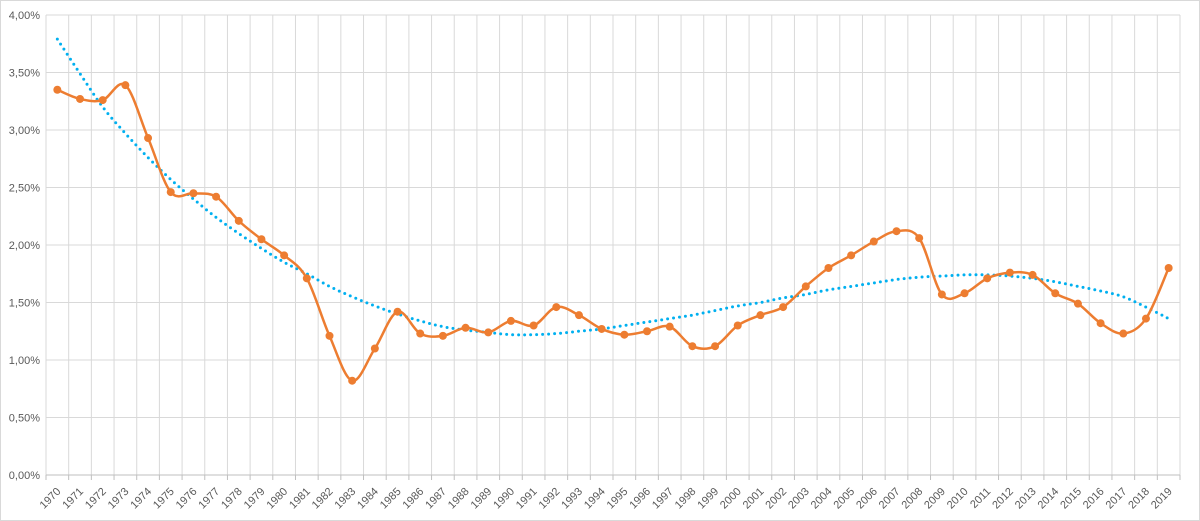 Image resolution: width=1200 pixels, height=521 pixels. I want to click on x-tick-label: 2012, so click(1003, 499).